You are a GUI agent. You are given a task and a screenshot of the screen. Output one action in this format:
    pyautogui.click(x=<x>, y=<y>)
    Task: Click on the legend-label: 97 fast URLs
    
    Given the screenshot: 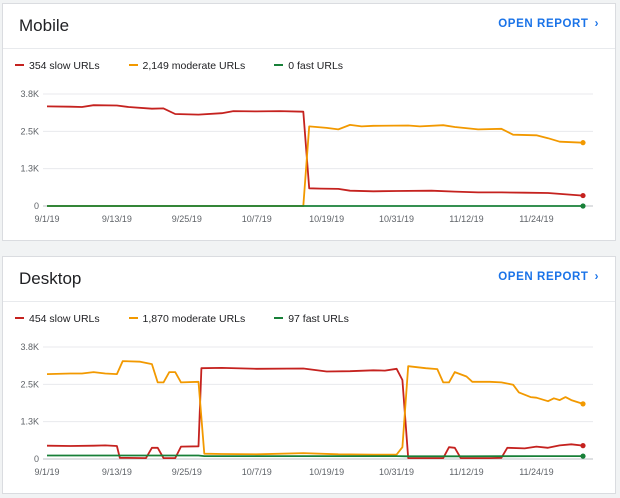 What is the action you would take?
    pyautogui.click(x=318, y=319)
    